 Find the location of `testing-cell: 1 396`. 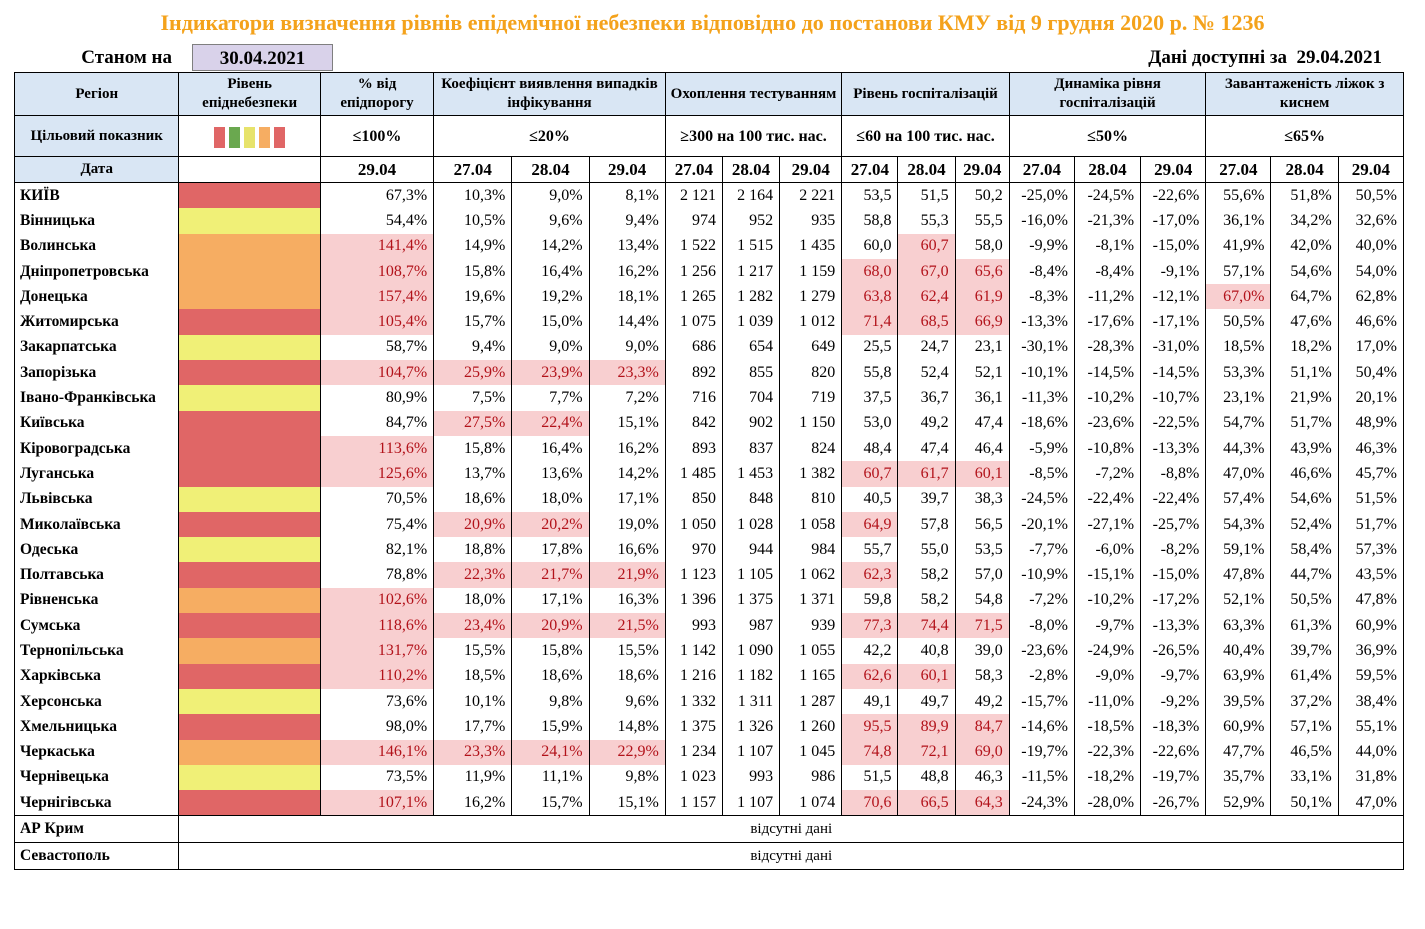

testing-cell: 1 396 is located at coordinates (693, 600).